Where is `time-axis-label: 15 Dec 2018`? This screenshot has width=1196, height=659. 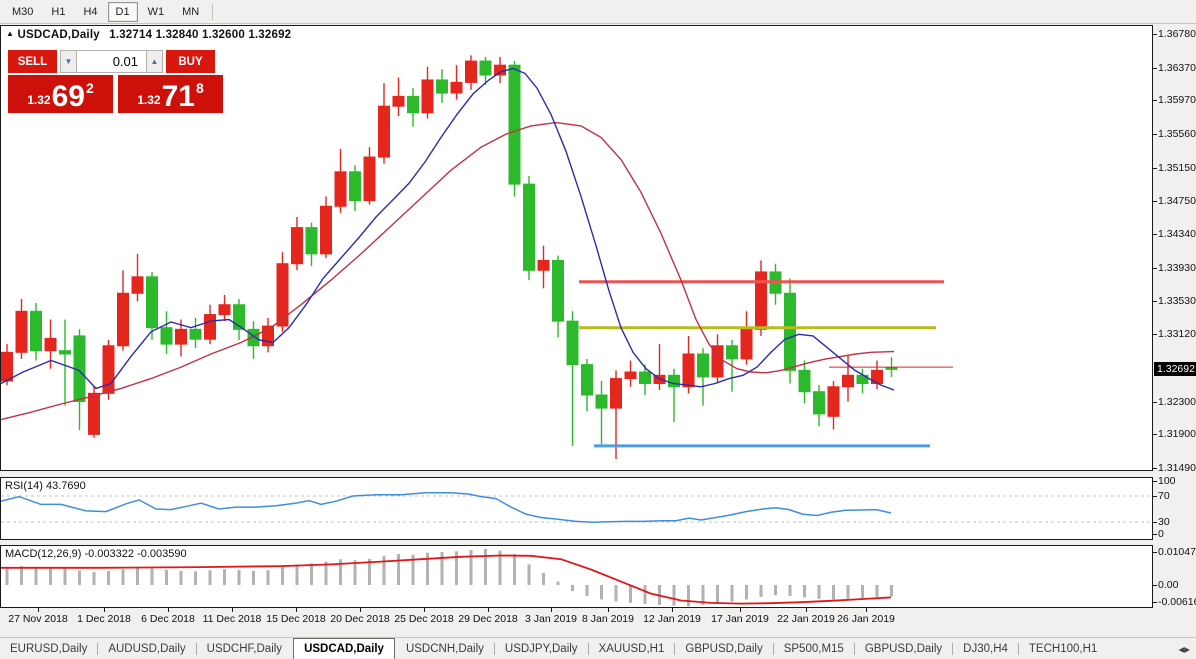
time-axis-label: 15 Dec 2018 is located at coordinates (296, 619).